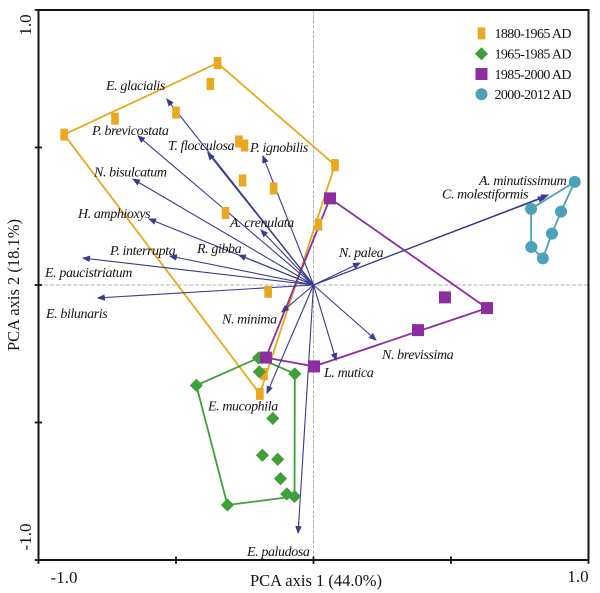 This screenshot has width=600, height=593. Describe the element at coordinates (275, 270) in the screenshot. I see `arrow-r-gibba` at that location.